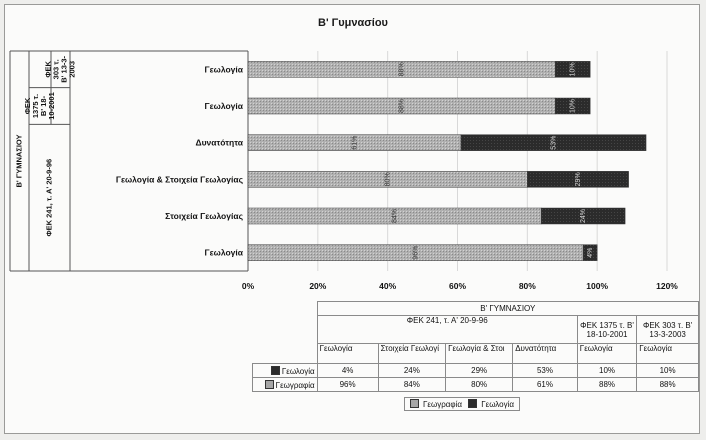  What do you see at coordinates (607, 329) in the screenshot?
I see `table-group-header: ΦΕΚ 1375 τ. Β' 18-10-2001` at bounding box center [607, 329].